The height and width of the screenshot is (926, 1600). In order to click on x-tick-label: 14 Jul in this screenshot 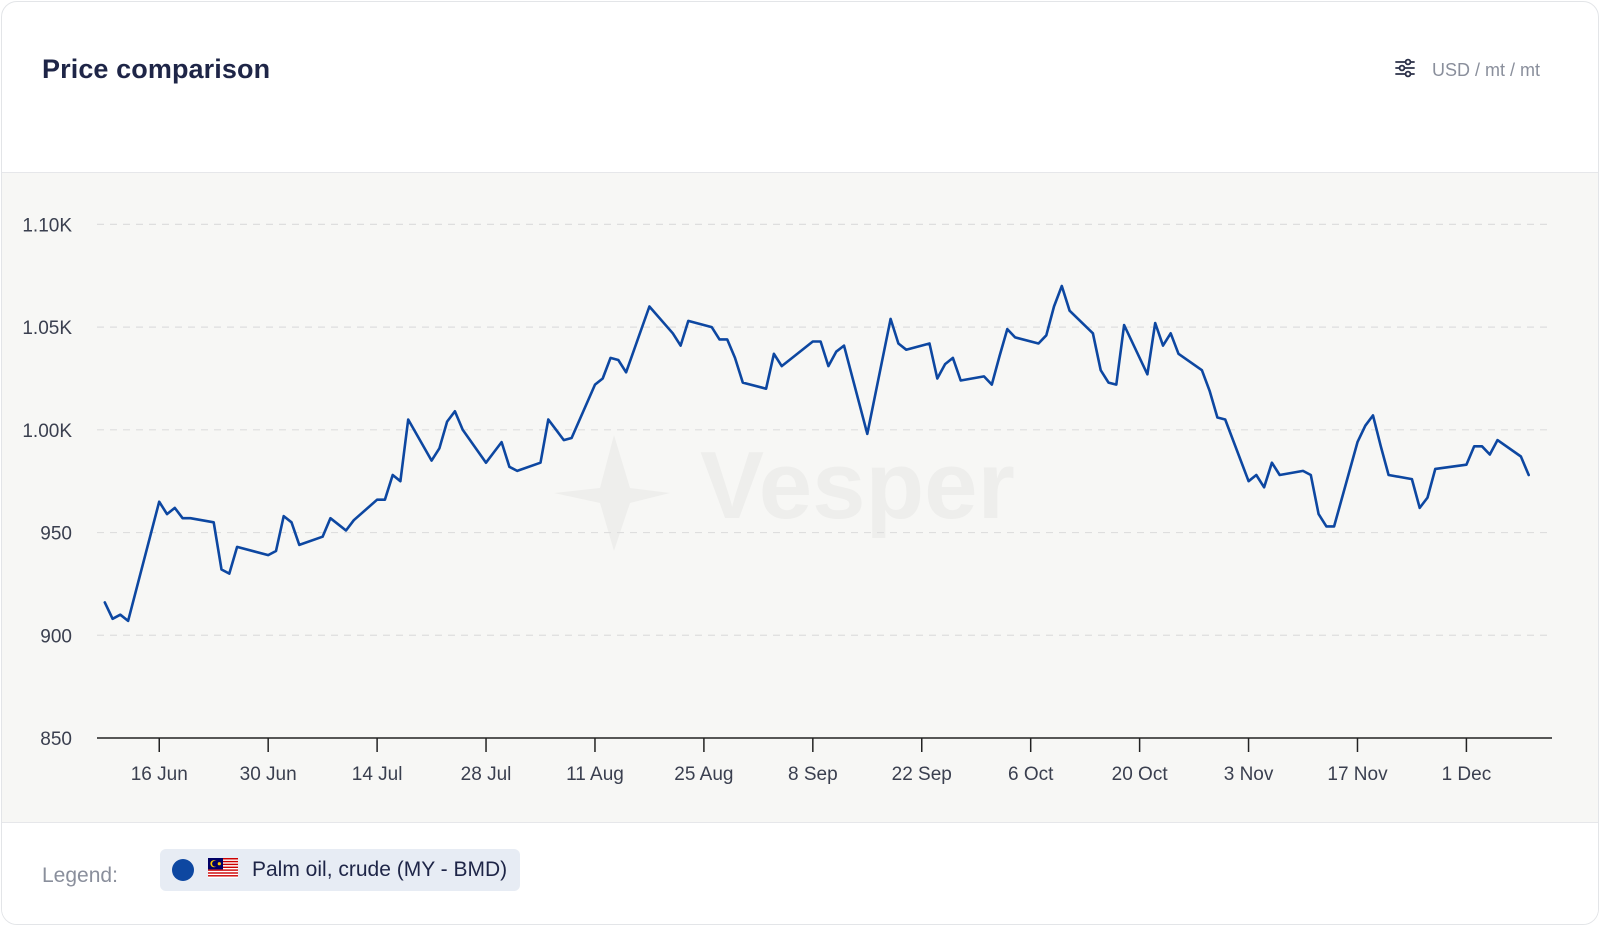, I will do `click(377, 774)`.